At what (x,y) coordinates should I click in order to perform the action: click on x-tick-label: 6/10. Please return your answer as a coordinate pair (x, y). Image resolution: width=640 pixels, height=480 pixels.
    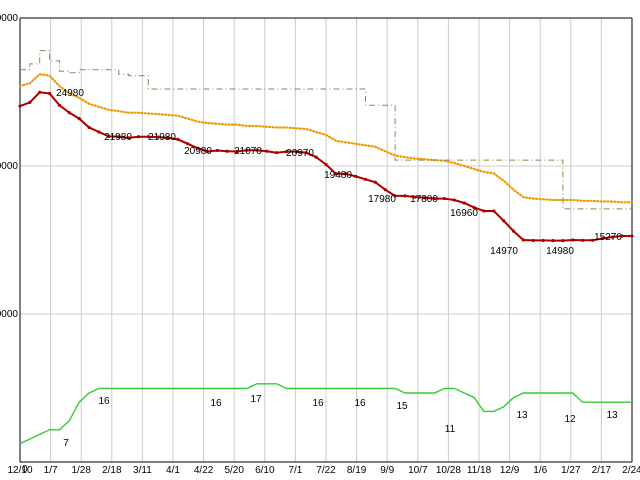
    Looking at the image, I should click on (265, 470).